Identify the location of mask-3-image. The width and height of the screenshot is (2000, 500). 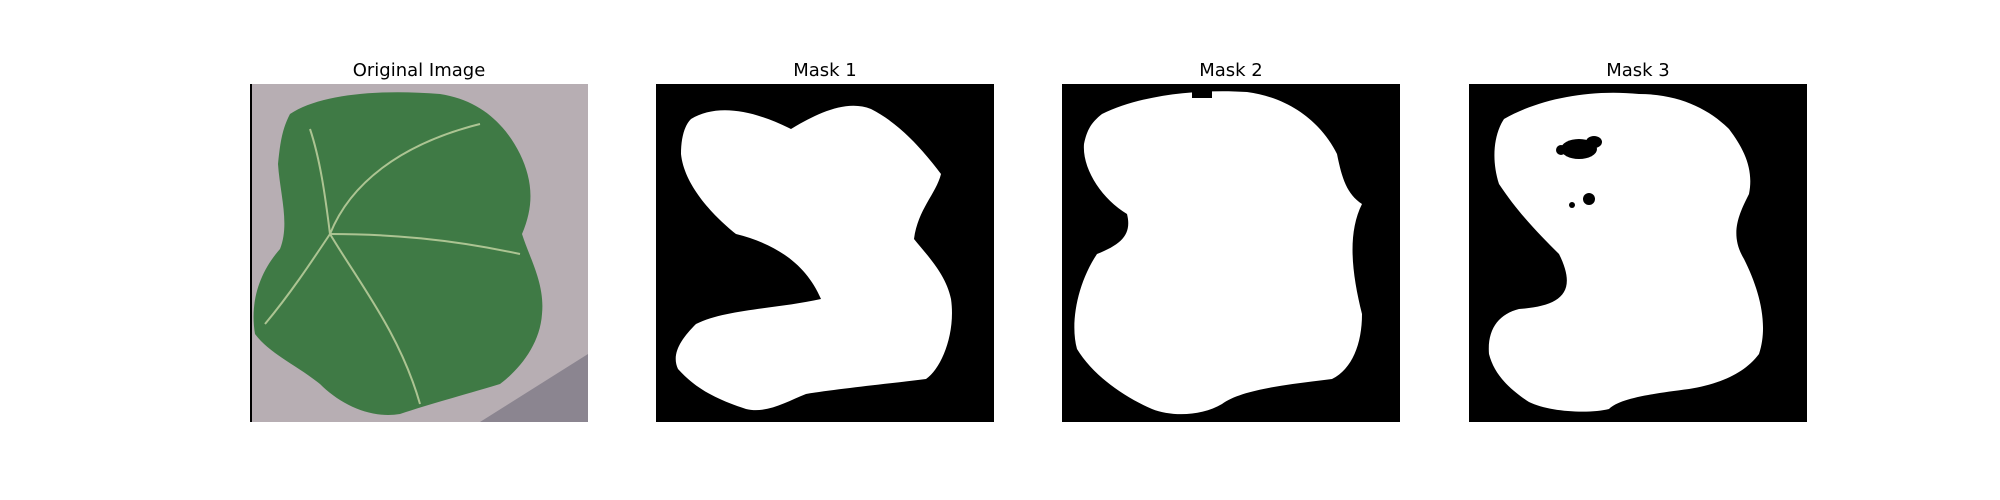
(1638, 253).